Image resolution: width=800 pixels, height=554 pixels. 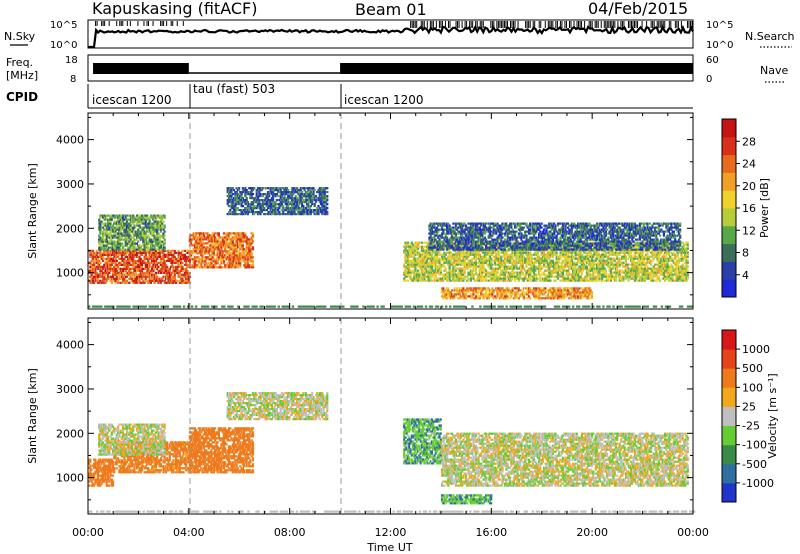 I want to click on nsky-line, so click(x=391, y=36).